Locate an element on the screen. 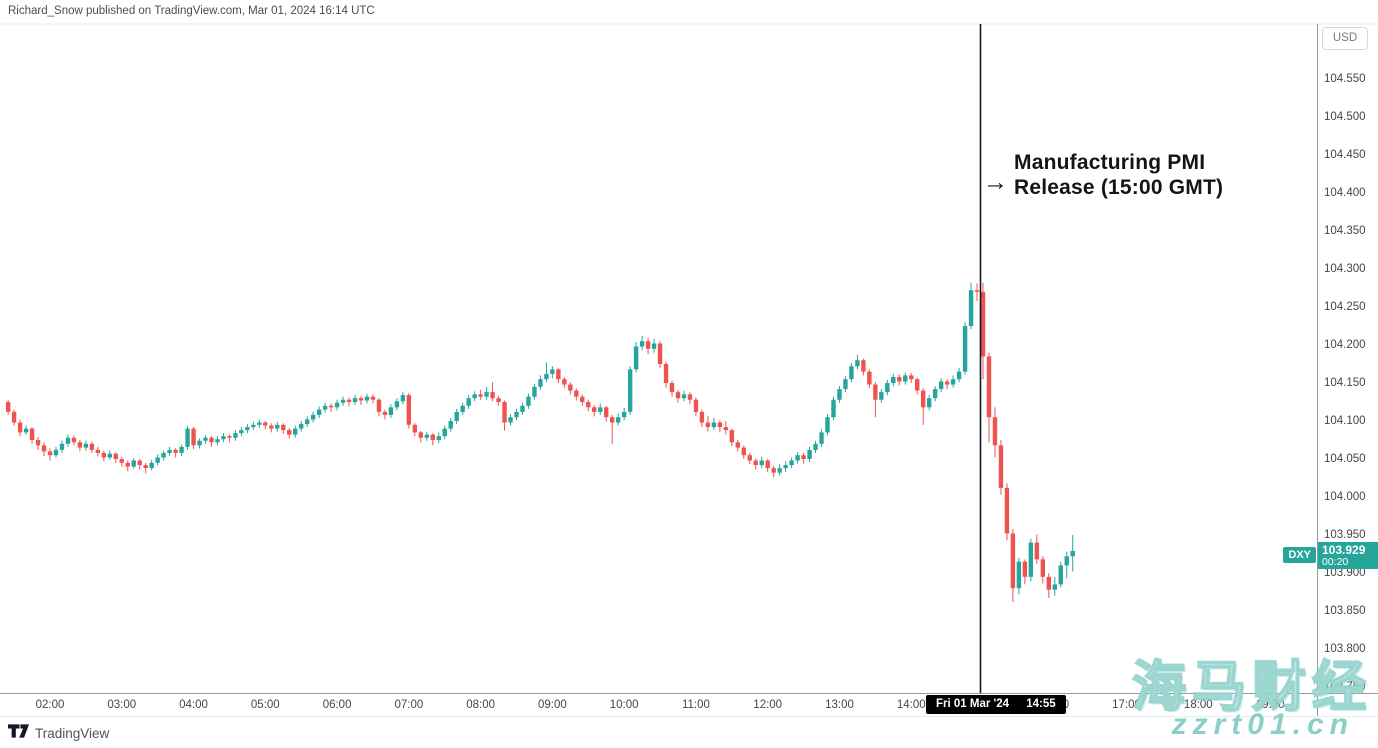  price-tick-label: 104.050 is located at coordinates (1345, 459).